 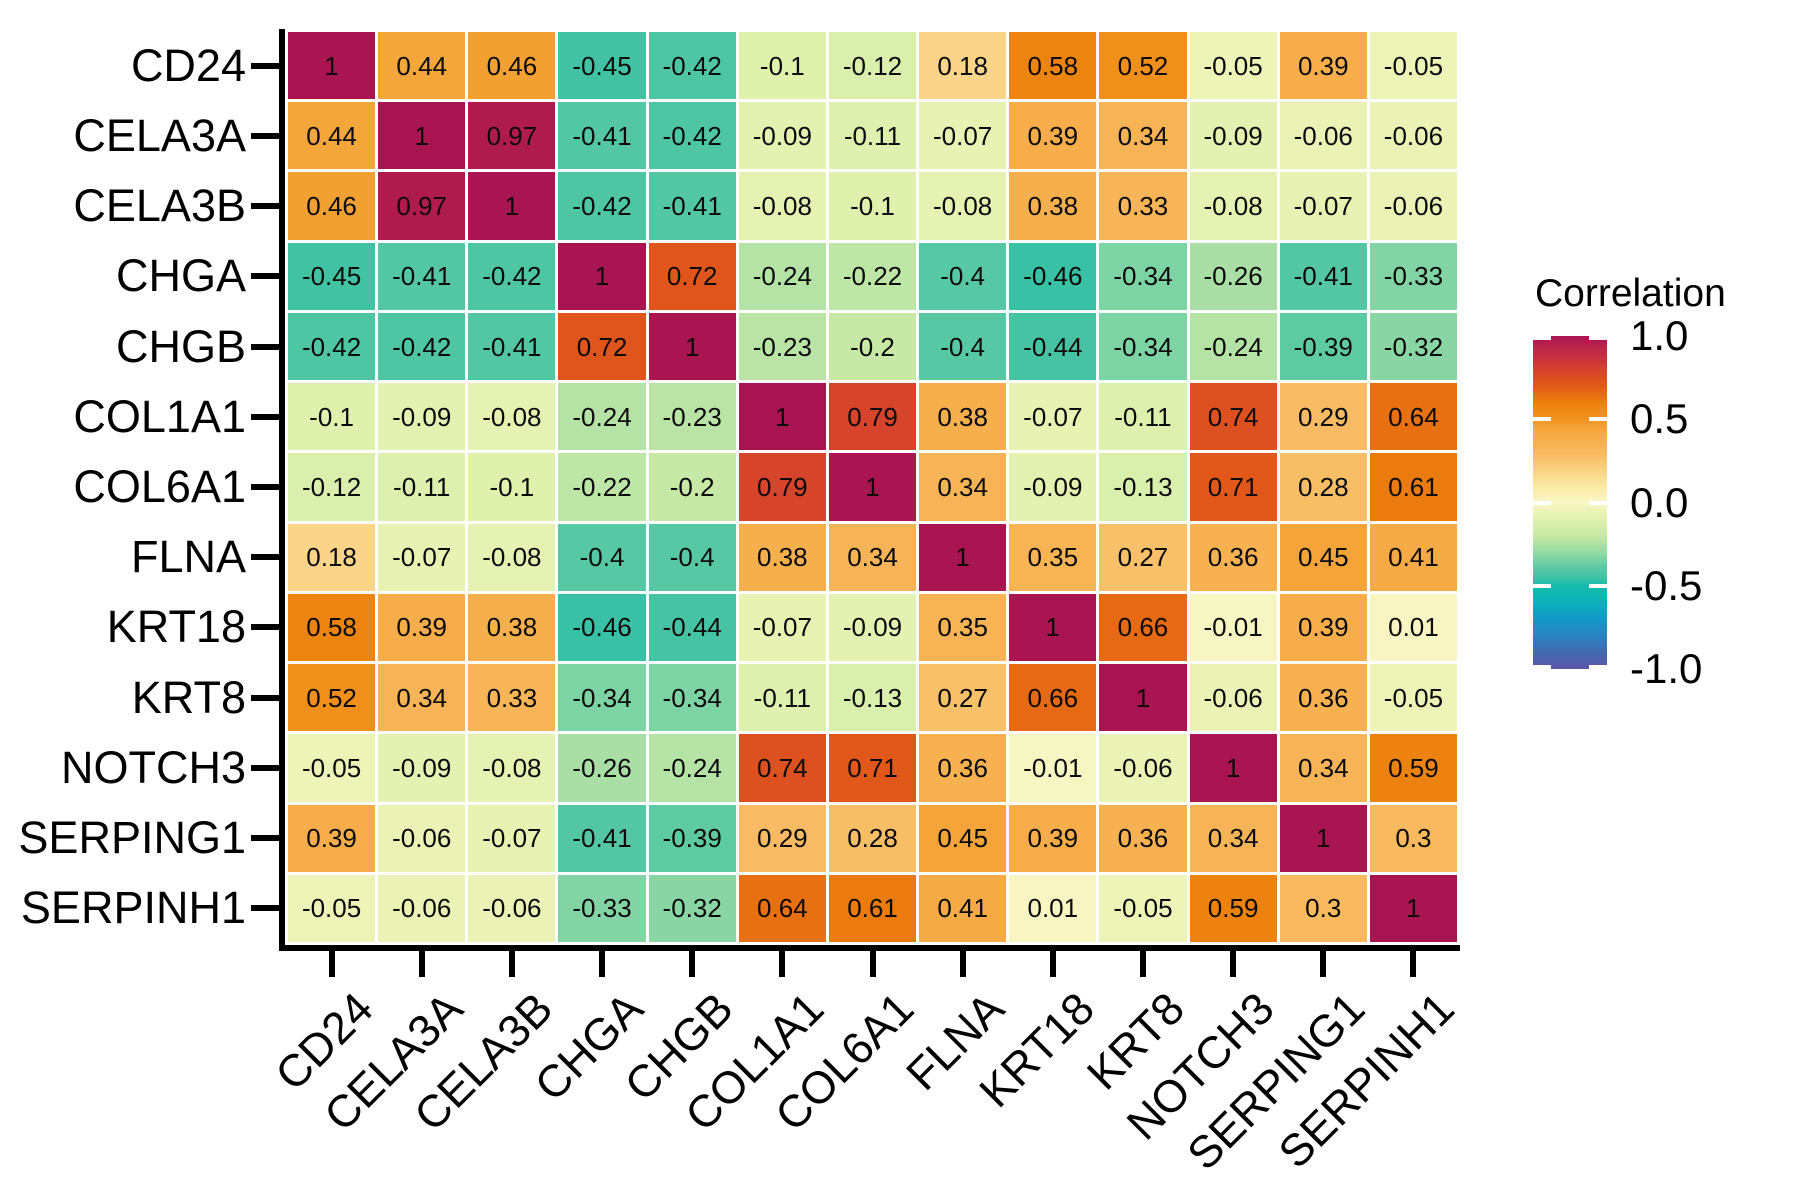 I want to click on y-axis-label: COL1A1, so click(x=159, y=416).